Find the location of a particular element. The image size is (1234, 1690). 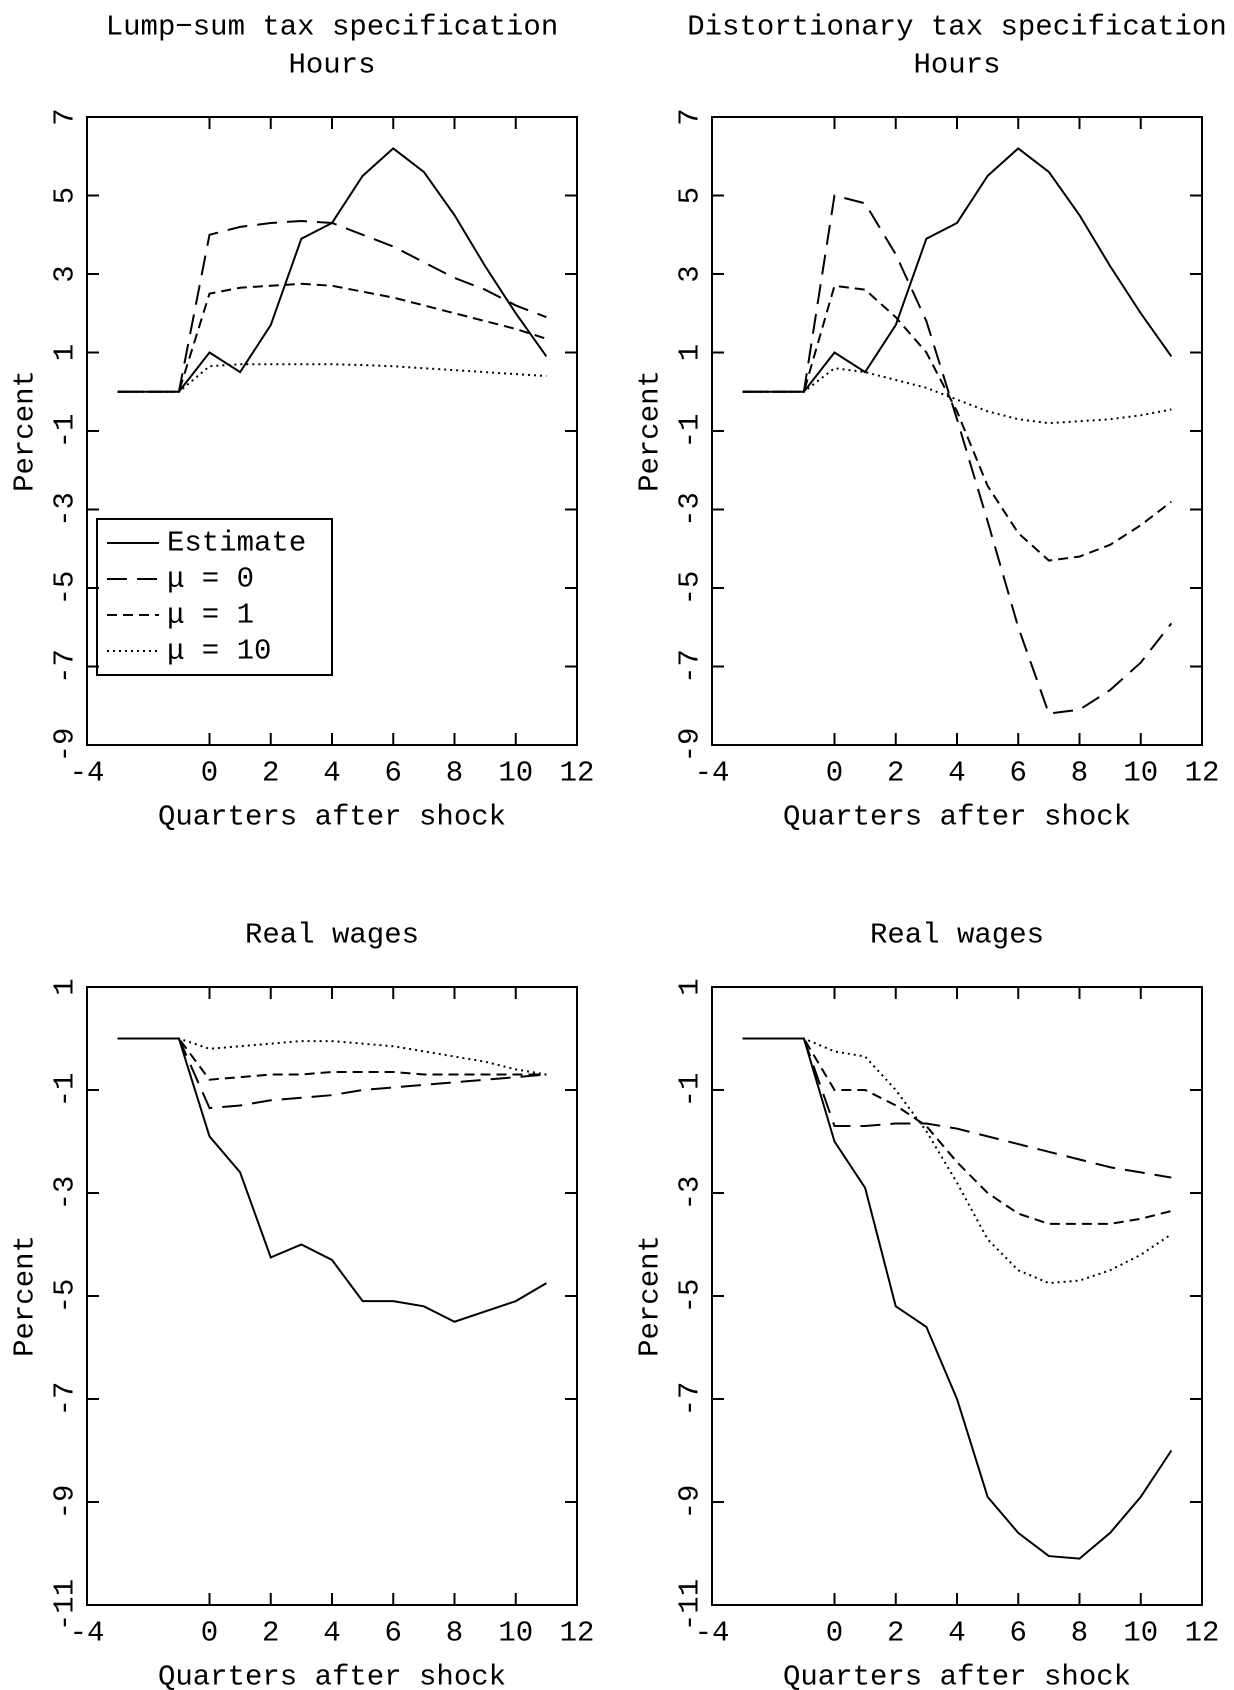

chart-title: Distortionary tax specification is located at coordinates (957, 27).